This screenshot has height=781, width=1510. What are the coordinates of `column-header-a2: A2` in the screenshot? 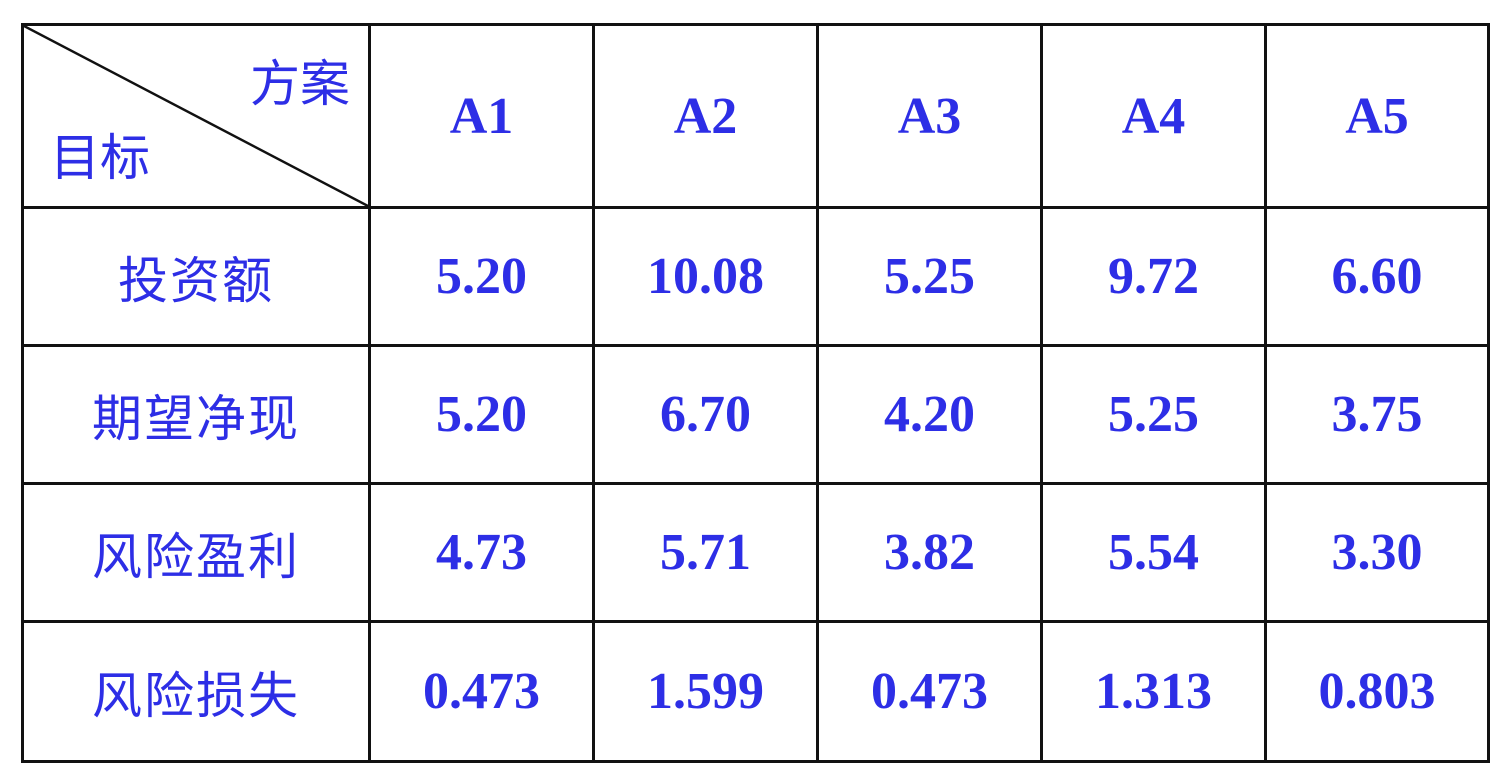 It's located at (705, 116).